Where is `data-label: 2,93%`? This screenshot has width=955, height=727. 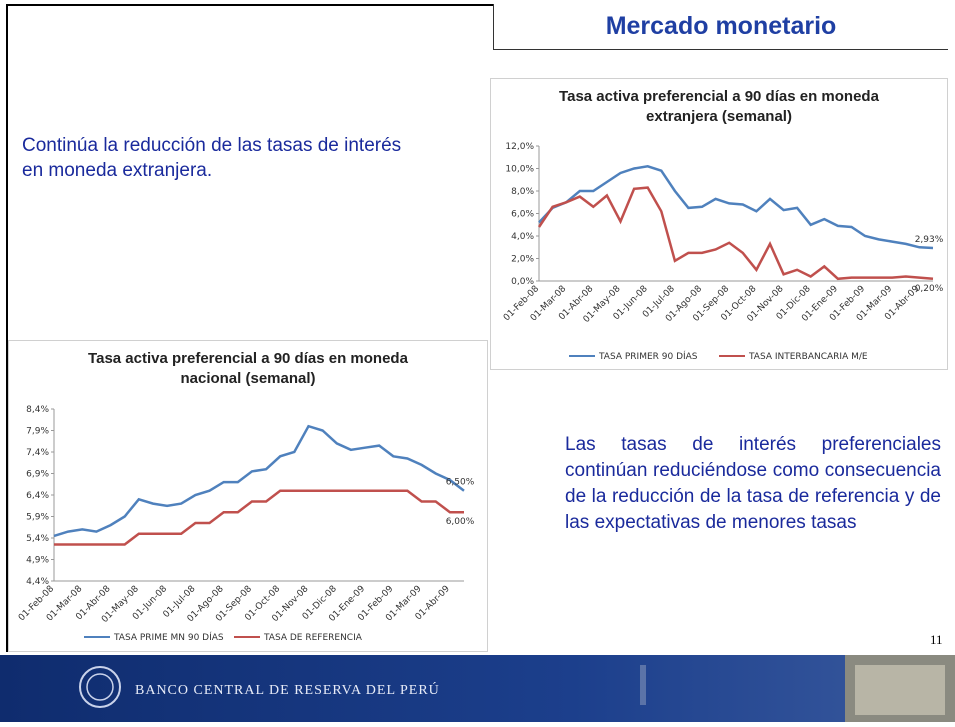
data-label: 2,93% is located at coordinates (929, 240).